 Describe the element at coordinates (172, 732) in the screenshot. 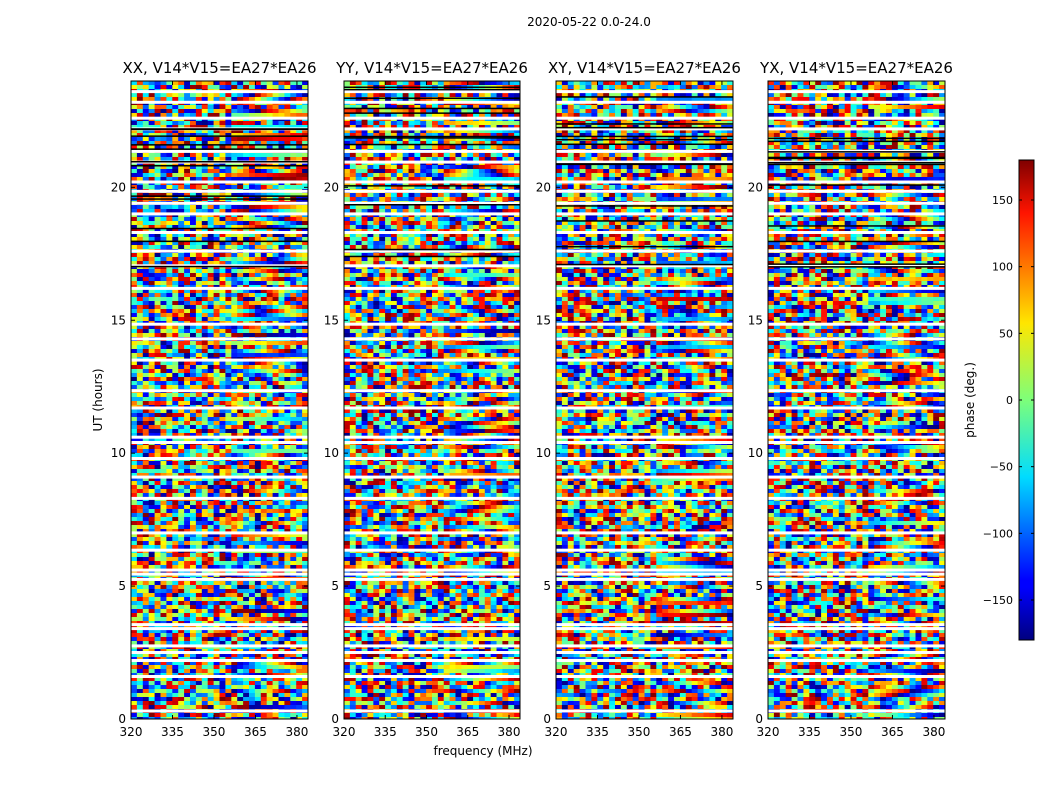

I see `x-tick-label: 335` at that location.